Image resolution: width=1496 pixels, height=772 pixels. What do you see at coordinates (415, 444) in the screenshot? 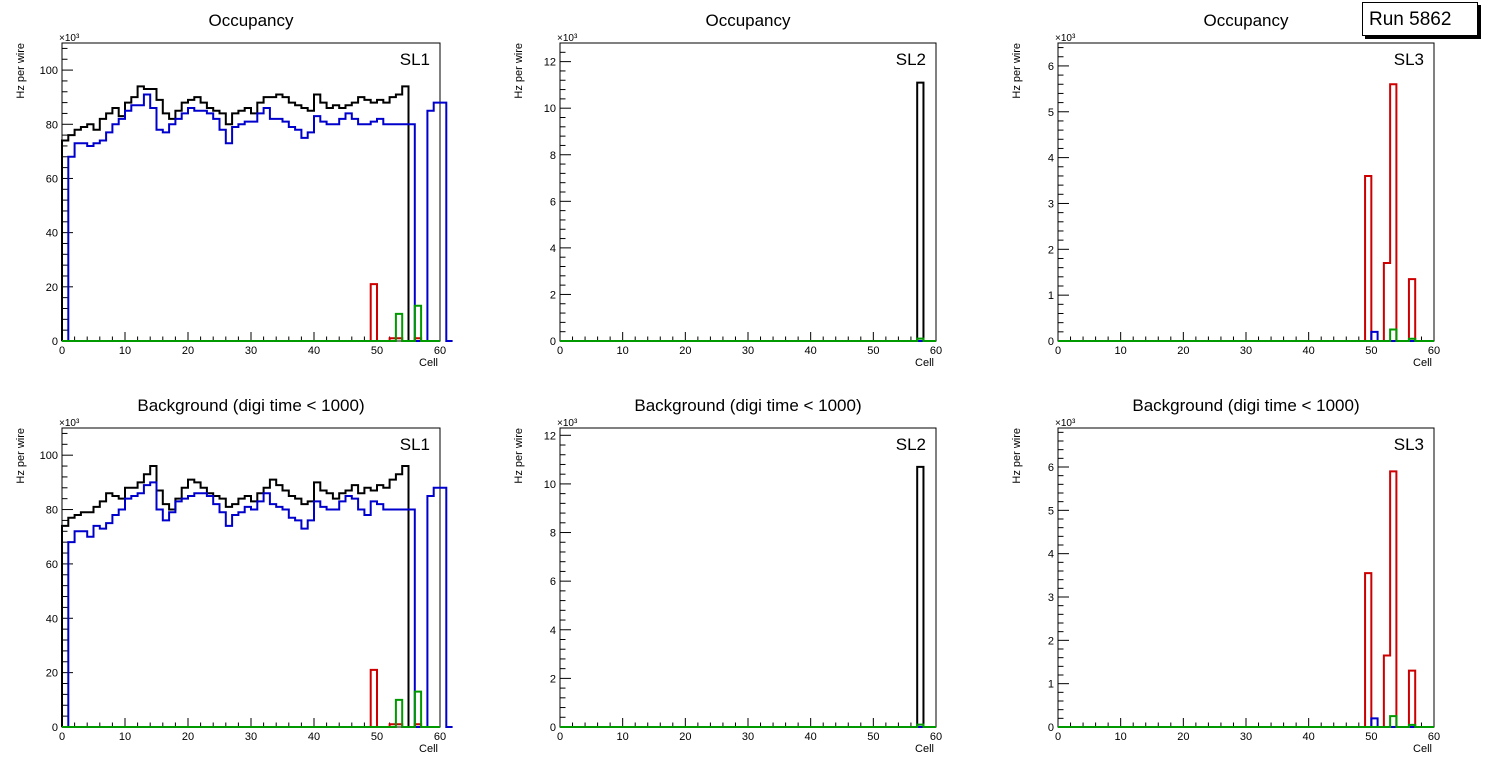
I see `superlayer-label: SL1` at bounding box center [415, 444].